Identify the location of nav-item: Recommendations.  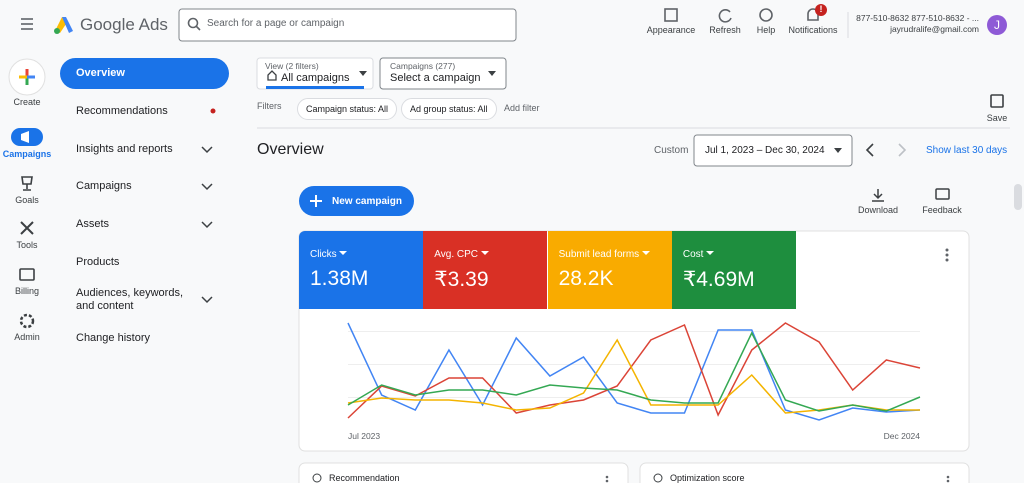
(122, 111).